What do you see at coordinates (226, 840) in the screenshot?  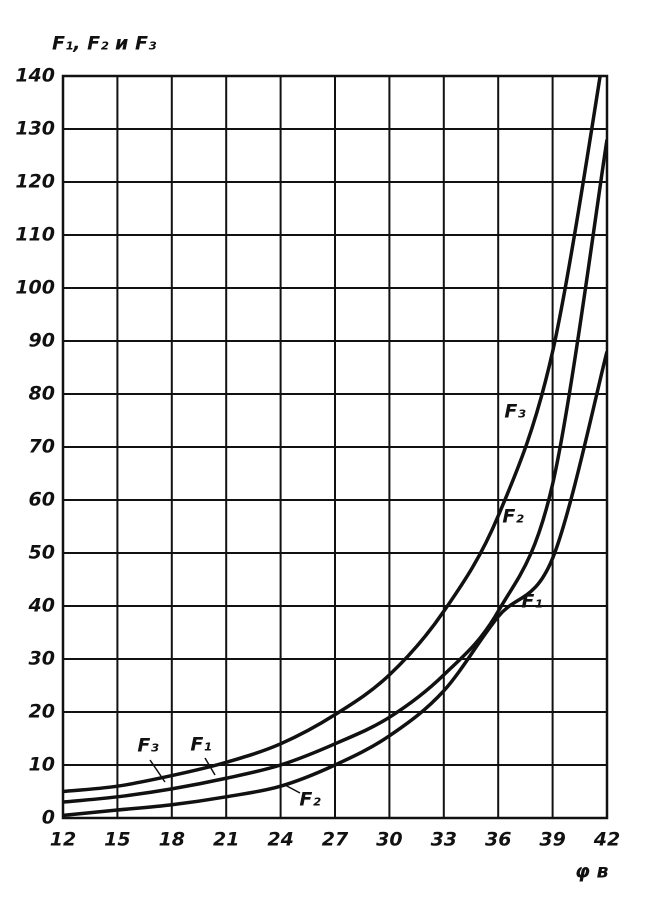 I see `x-tick-label: 21` at bounding box center [226, 840].